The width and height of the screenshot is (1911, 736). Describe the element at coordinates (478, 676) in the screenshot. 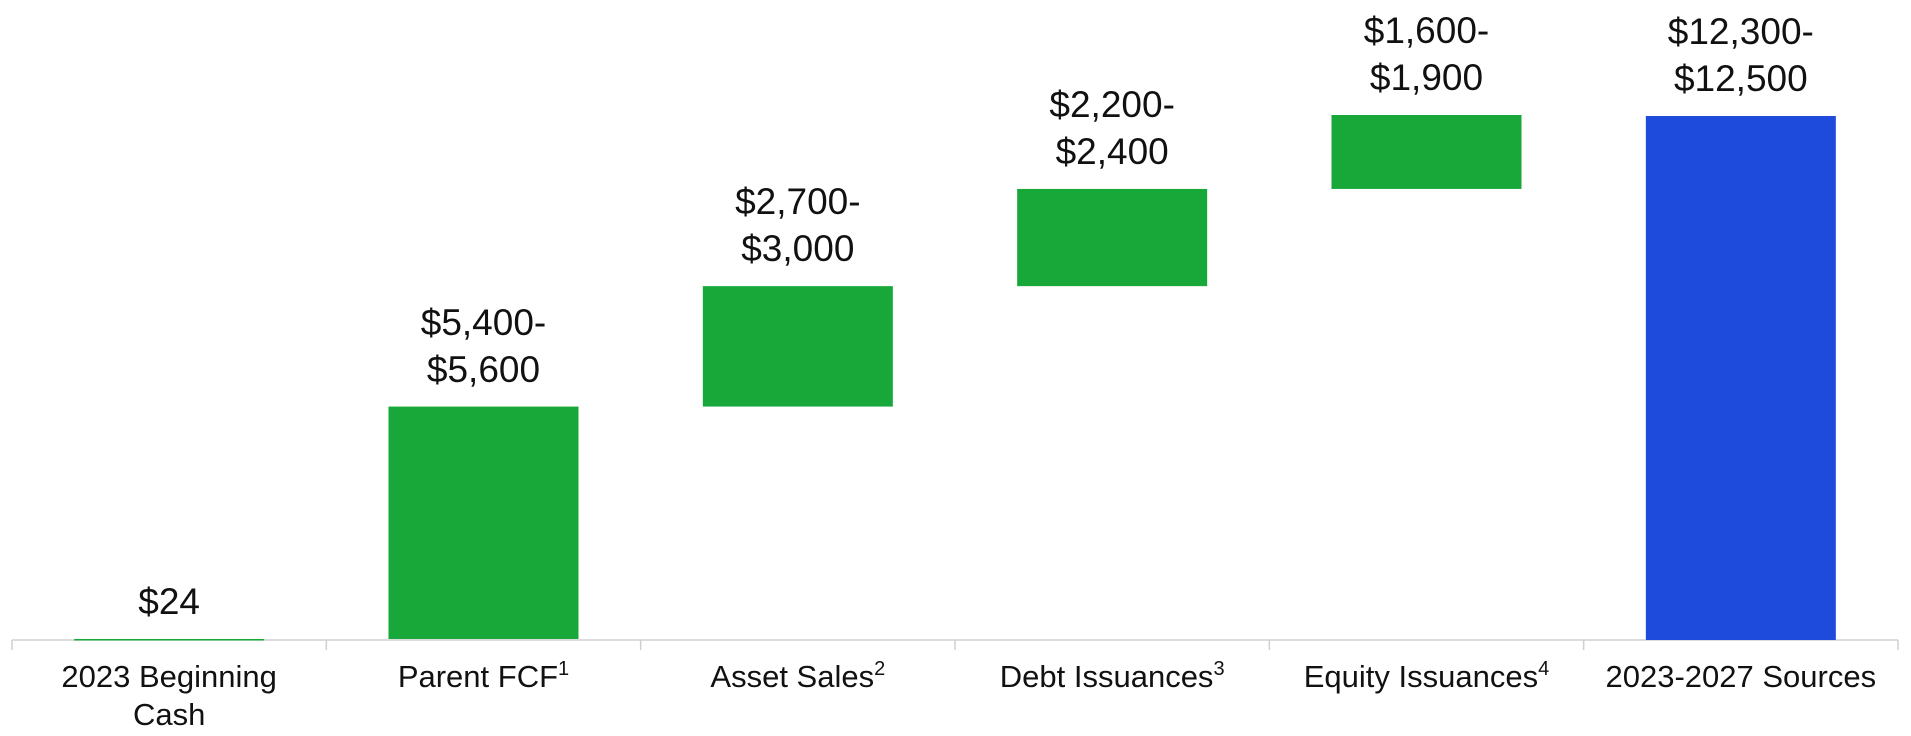

I see `category-text: Parent FCF` at that location.